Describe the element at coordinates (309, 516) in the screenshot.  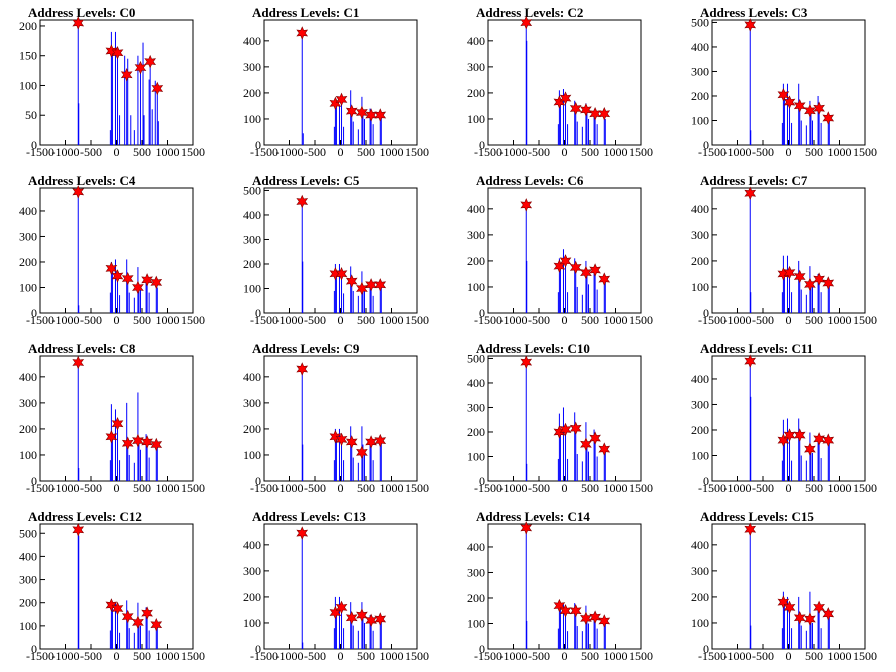
I see `chart-title: Address Levels: C13` at that location.